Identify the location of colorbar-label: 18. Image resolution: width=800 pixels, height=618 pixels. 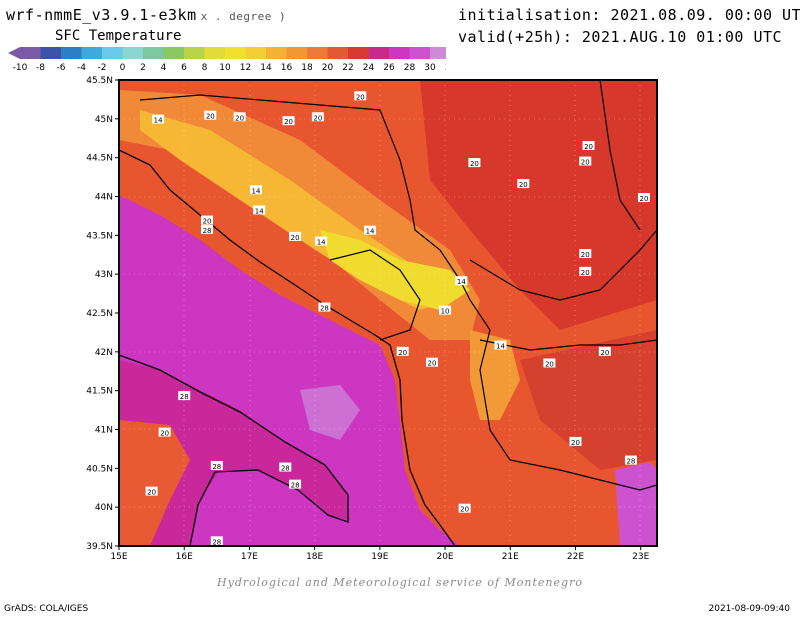
(307, 68).